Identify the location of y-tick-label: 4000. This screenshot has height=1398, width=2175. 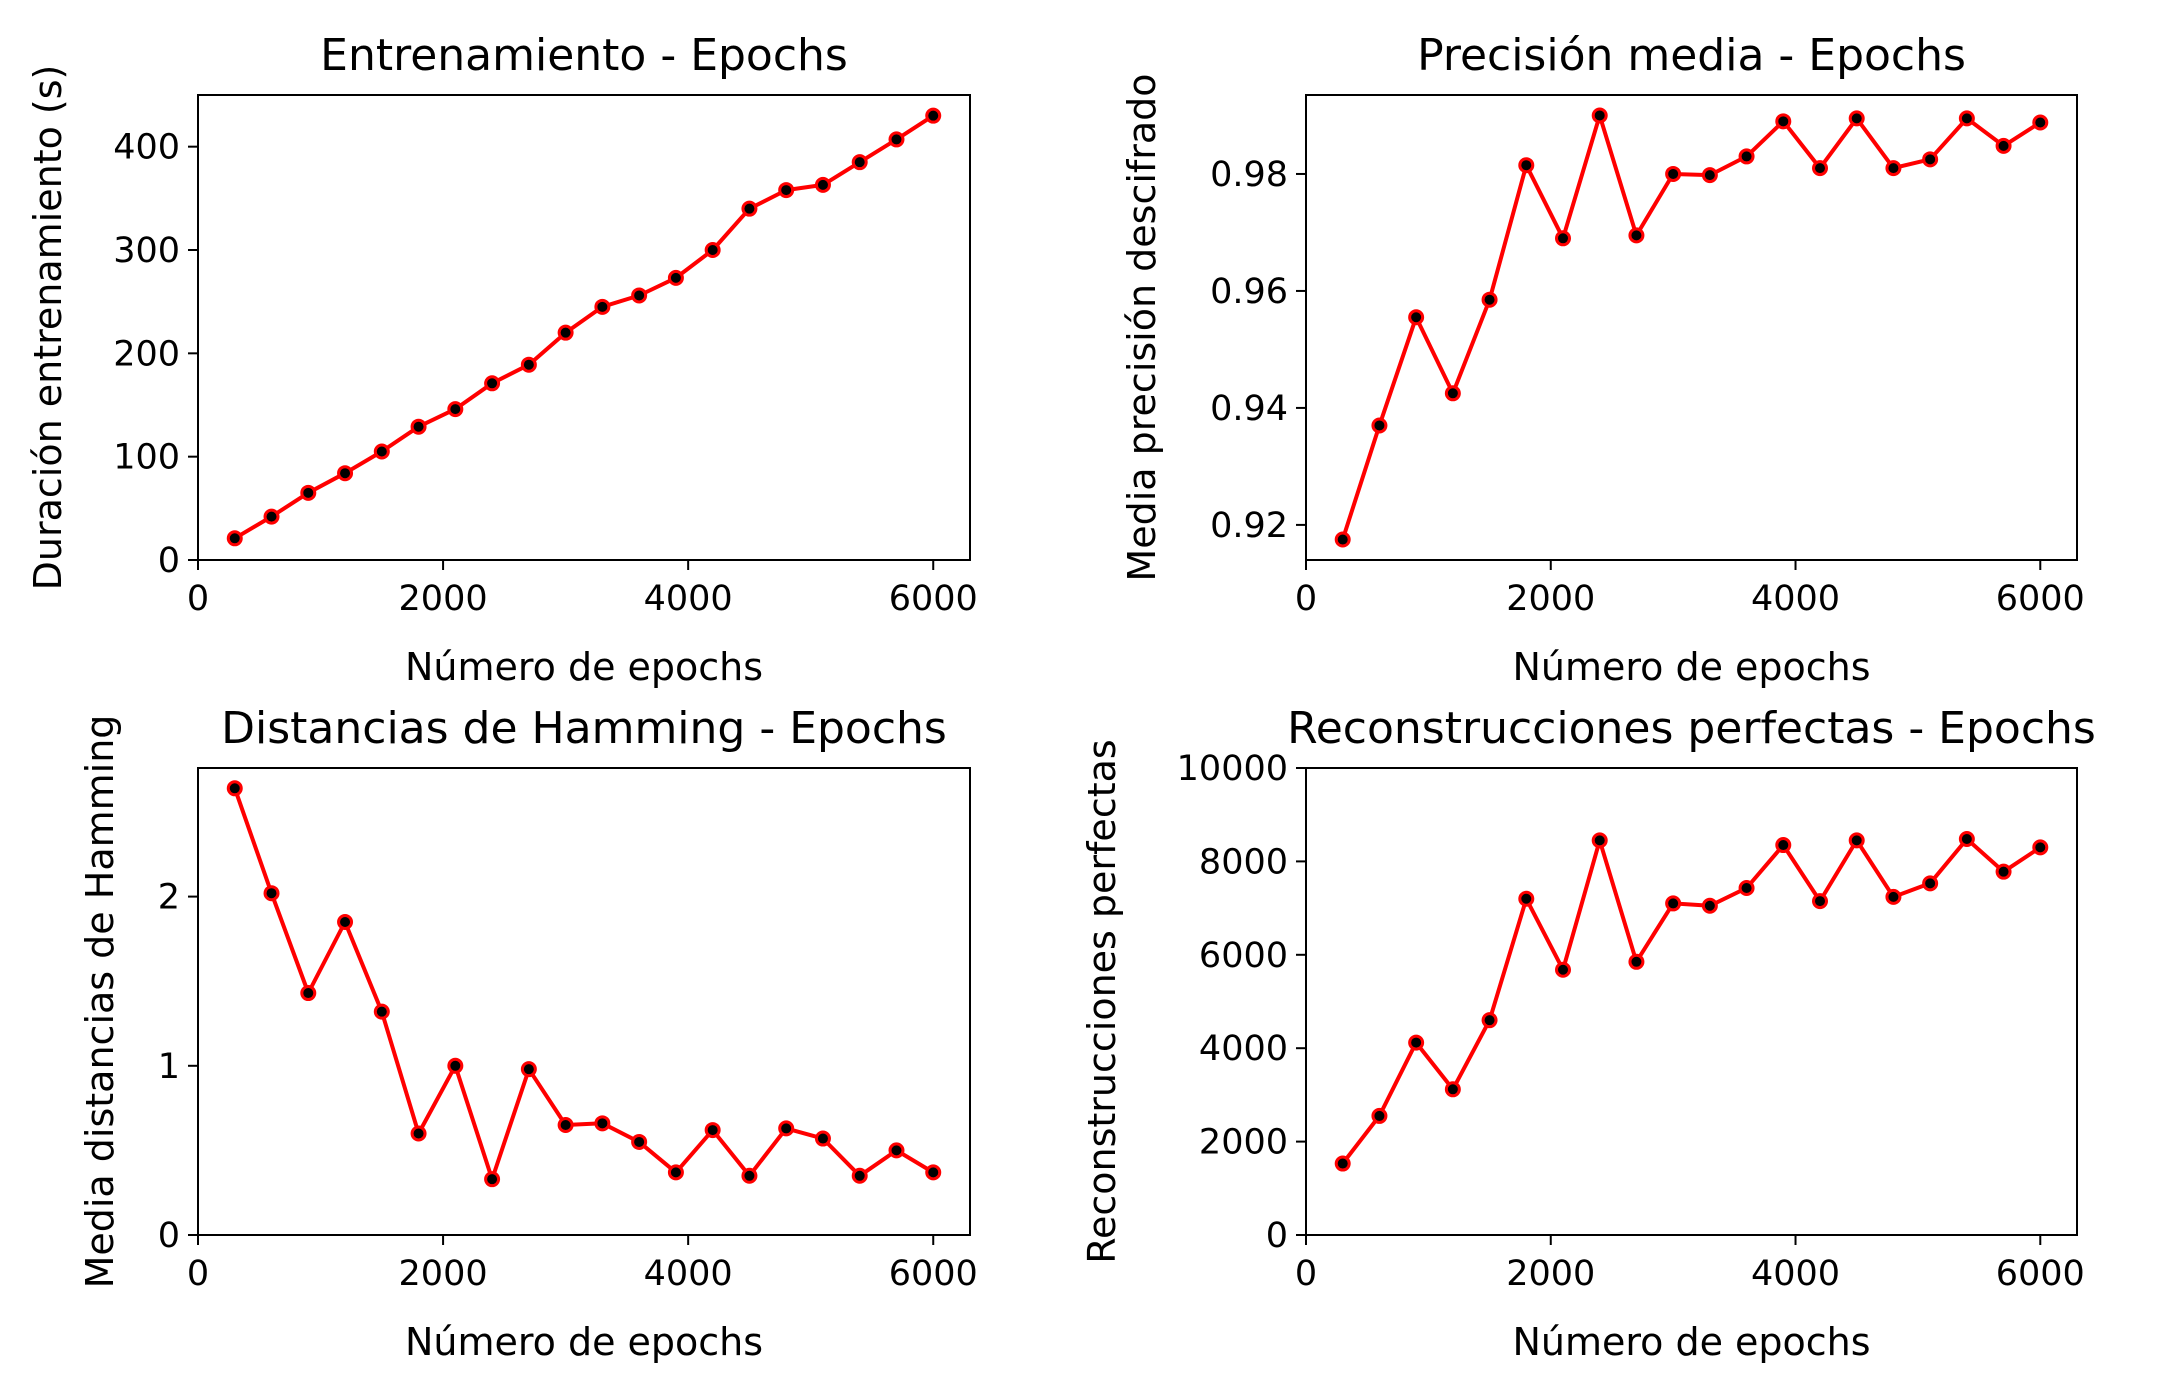
(1243, 1049).